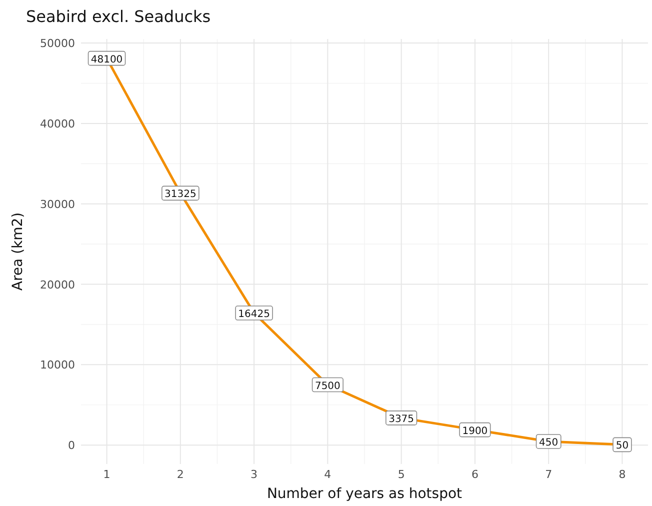 The width and height of the screenshot is (652, 506). What do you see at coordinates (622, 446) in the screenshot?
I see `data-label: 50` at bounding box center [622, 446].